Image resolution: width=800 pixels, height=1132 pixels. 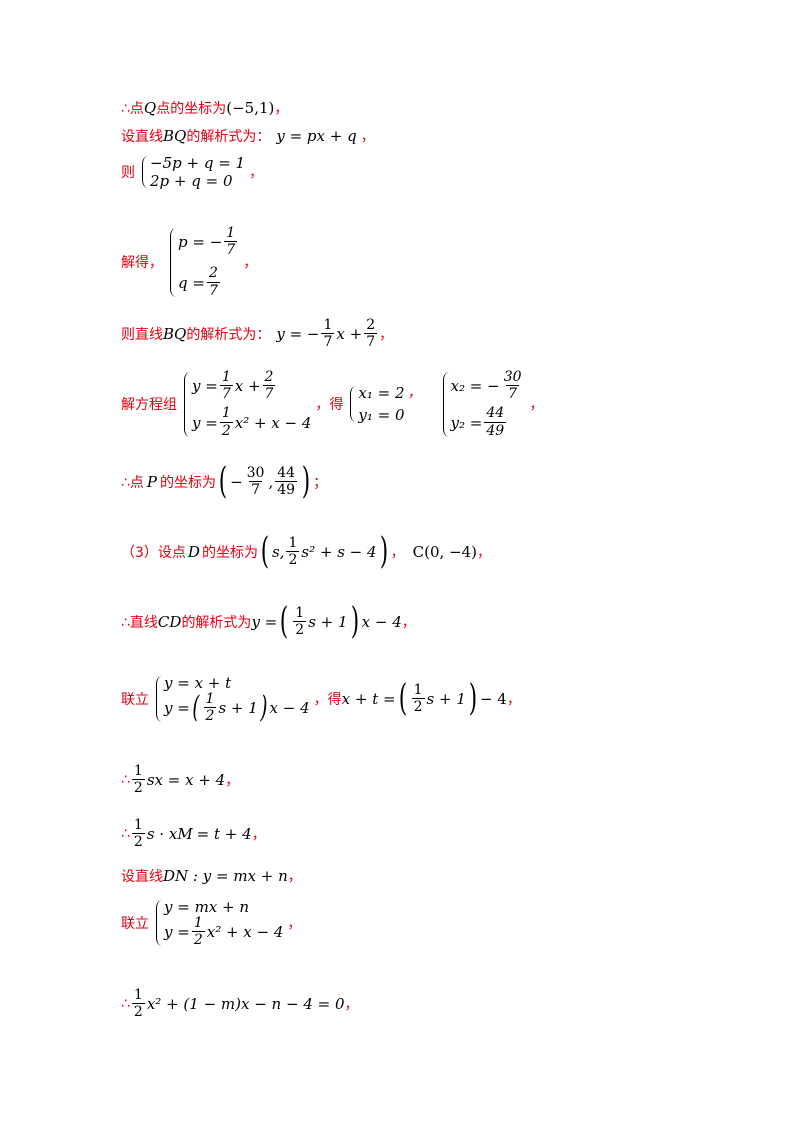 What do you see at coordinates (191, 109) in the screenshot?
I see `text: 点的坐标为` at bounding box center [191, 109].